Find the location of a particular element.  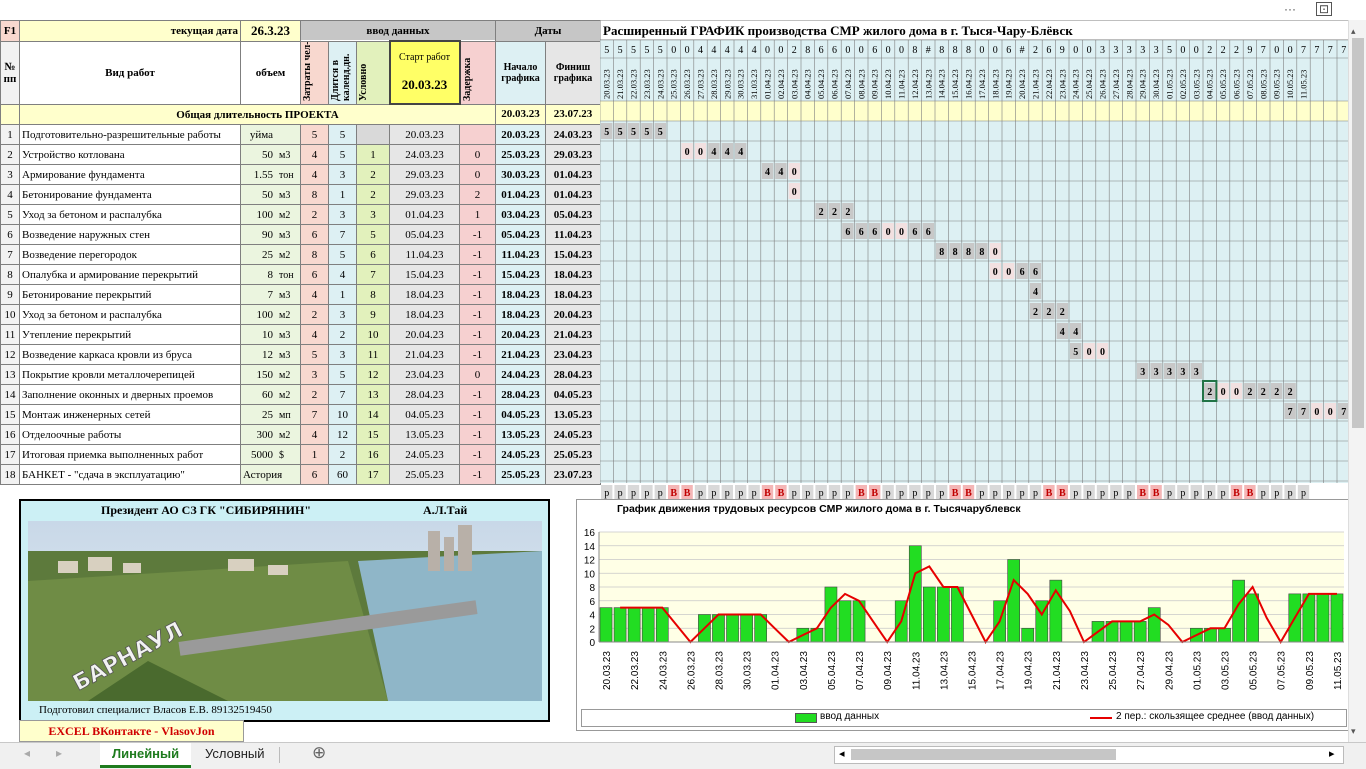

work-start: 20.04.23 is located at coordinates (424, 334).